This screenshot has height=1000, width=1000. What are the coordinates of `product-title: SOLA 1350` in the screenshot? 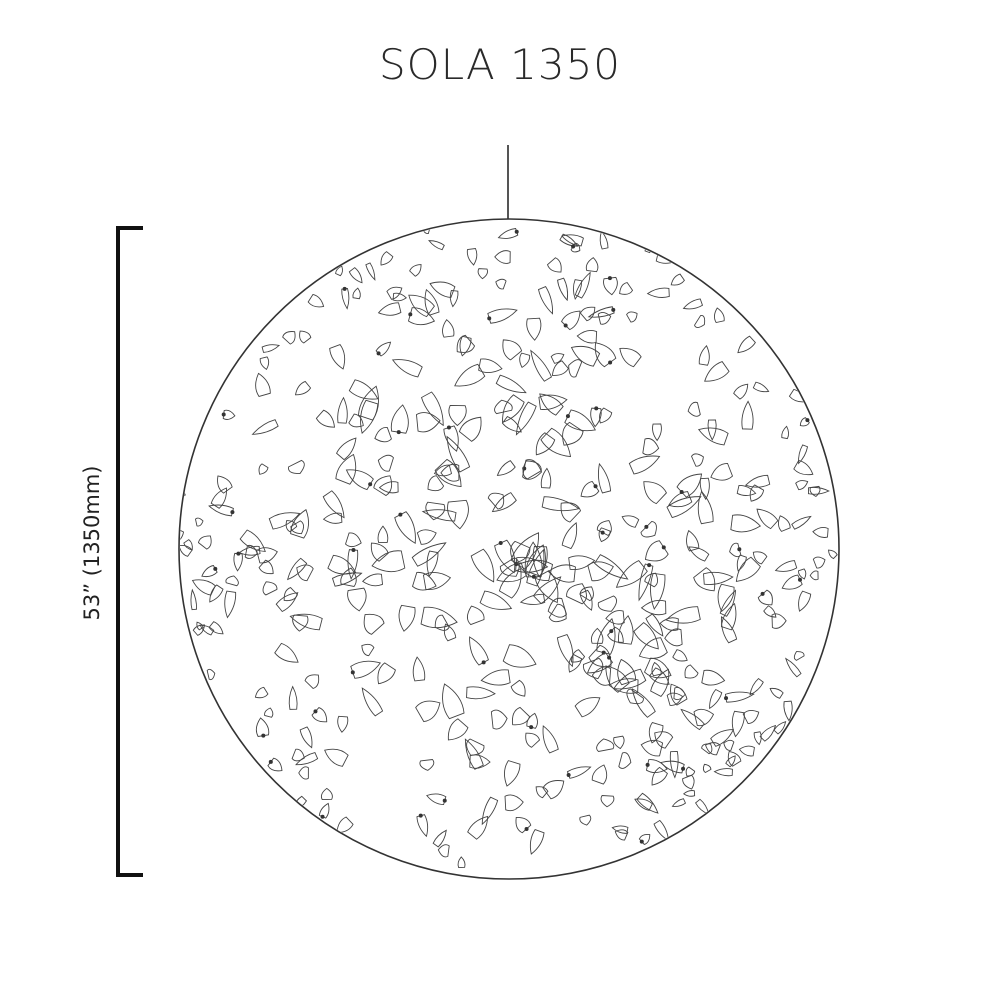 It's located at (500, 64).